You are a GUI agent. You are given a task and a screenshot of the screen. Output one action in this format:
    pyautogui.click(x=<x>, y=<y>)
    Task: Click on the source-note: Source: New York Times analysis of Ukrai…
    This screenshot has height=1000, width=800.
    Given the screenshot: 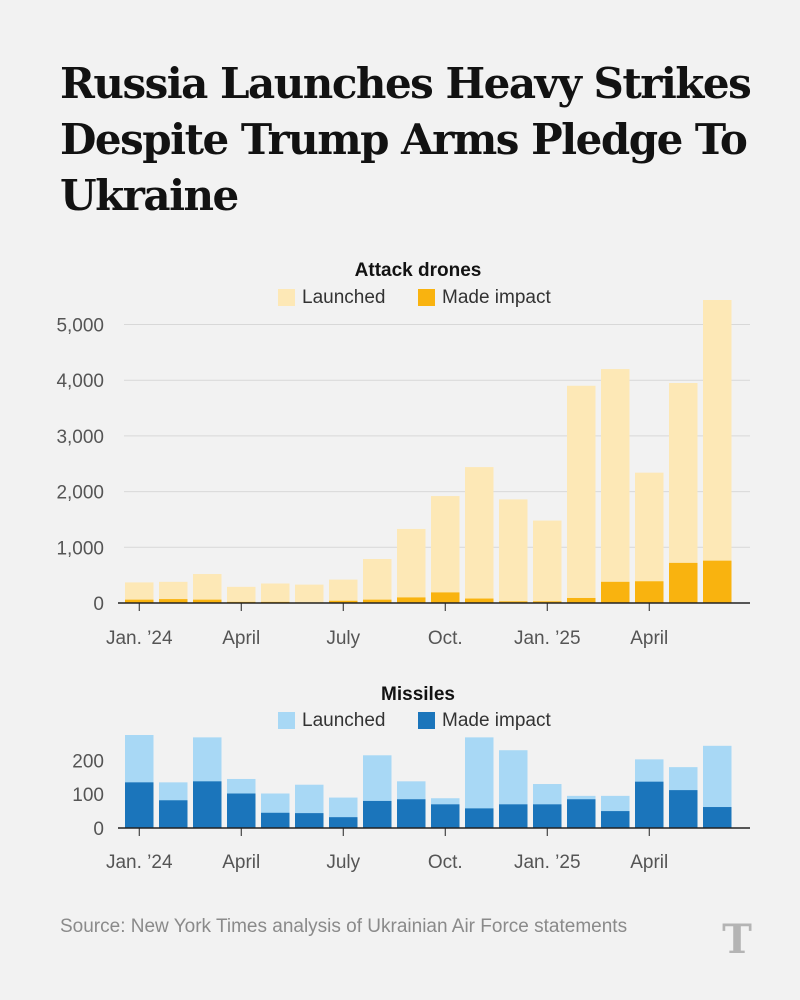 What is the action you would take?
    pyautogui.click(x=344, y=926)
    